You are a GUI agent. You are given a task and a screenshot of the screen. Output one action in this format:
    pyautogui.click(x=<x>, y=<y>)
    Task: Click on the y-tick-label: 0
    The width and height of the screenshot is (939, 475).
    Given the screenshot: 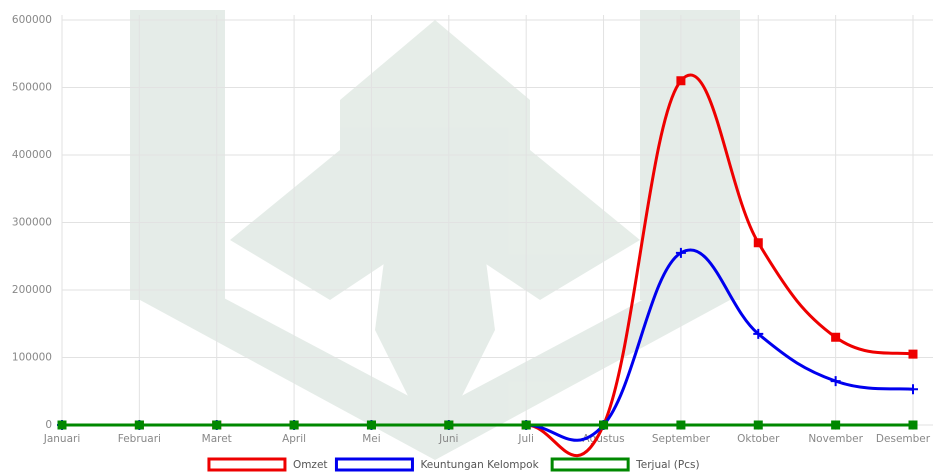 What is the action you would take?
    pyautogui.click(x=48, y=425)
    